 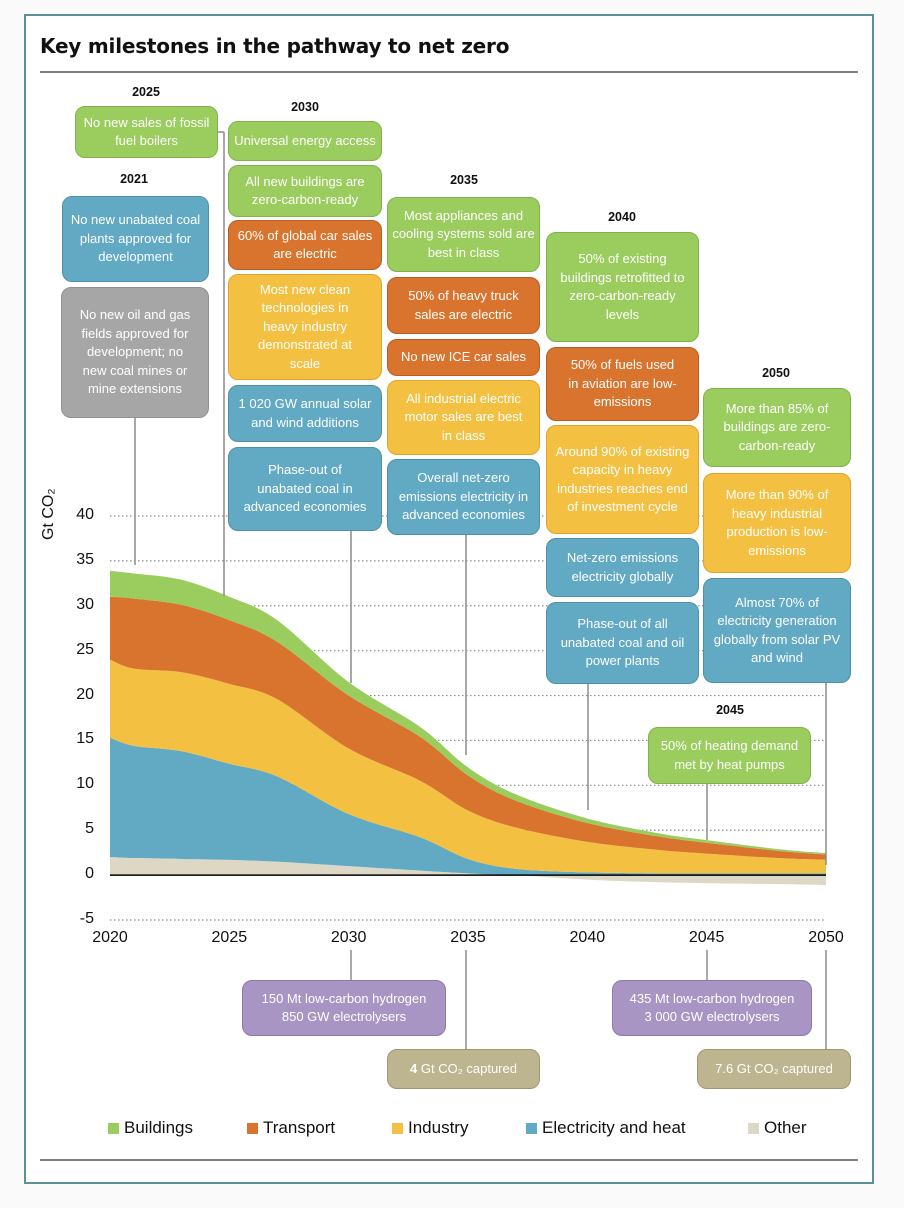 I want to click on legend-label-electricity: Electricity and heat, so click(x=614, y=1127).